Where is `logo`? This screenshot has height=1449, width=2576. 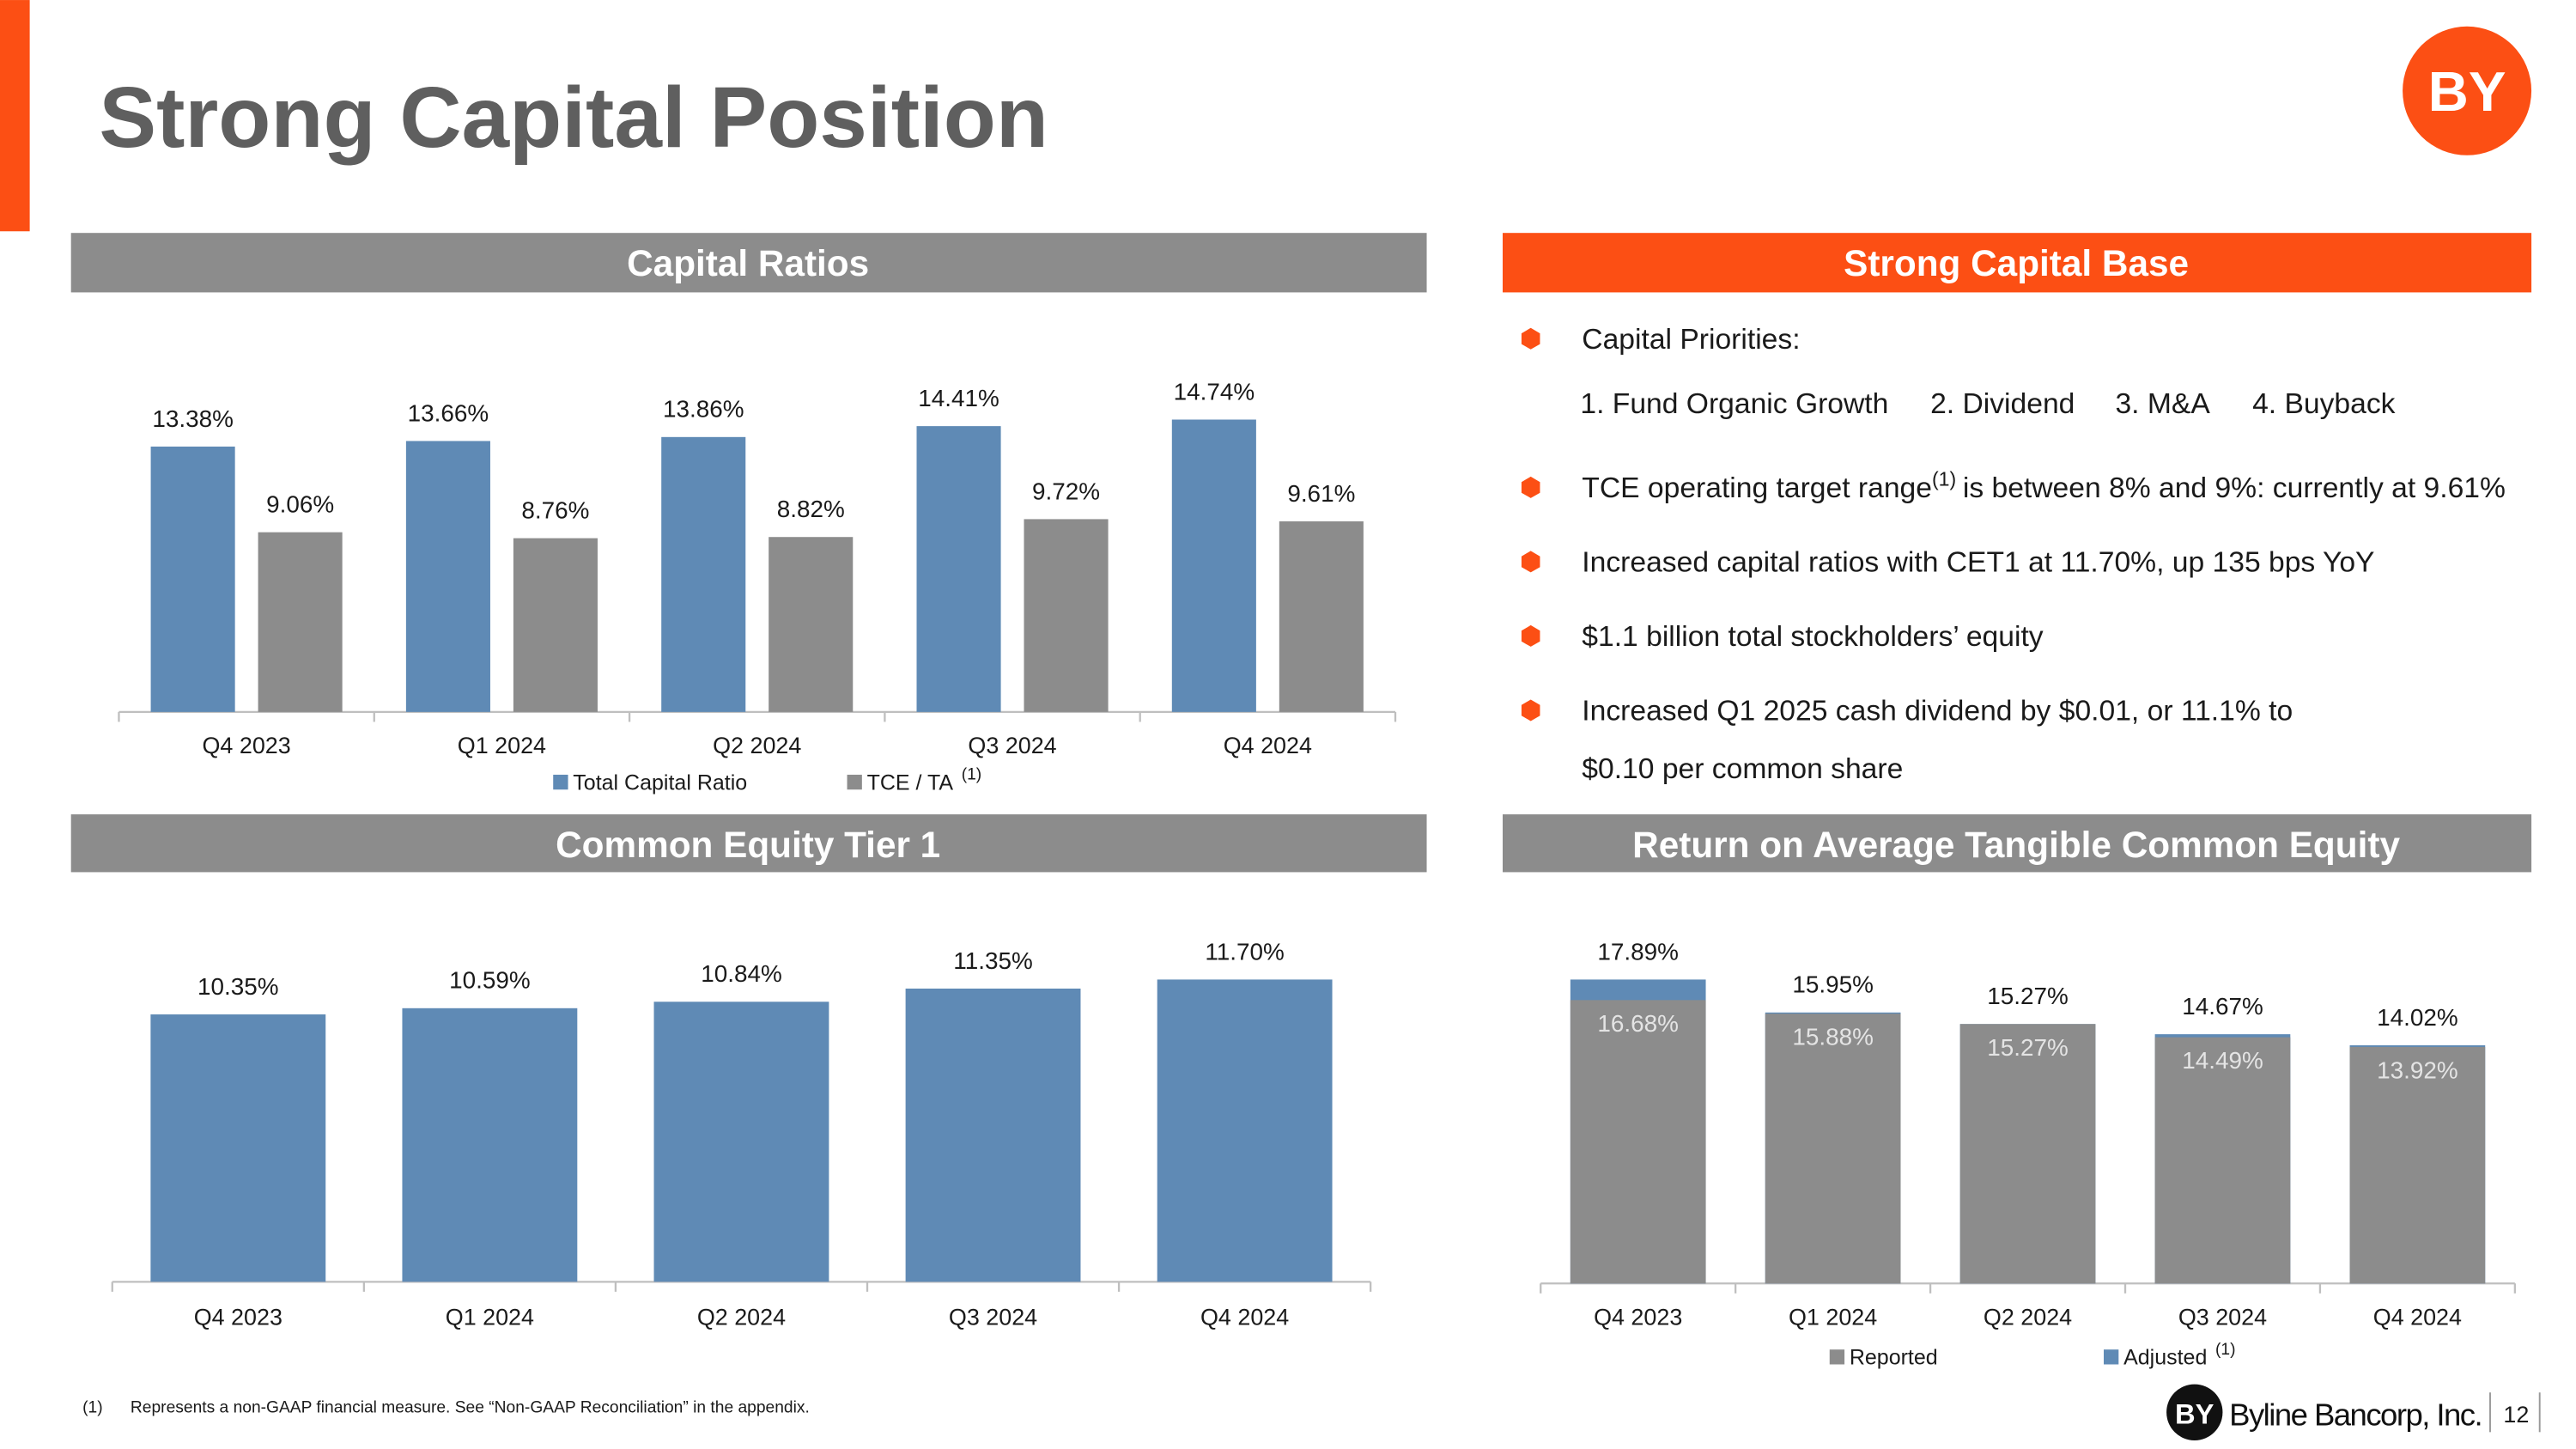 logo is located at coordinates (2467, 90).